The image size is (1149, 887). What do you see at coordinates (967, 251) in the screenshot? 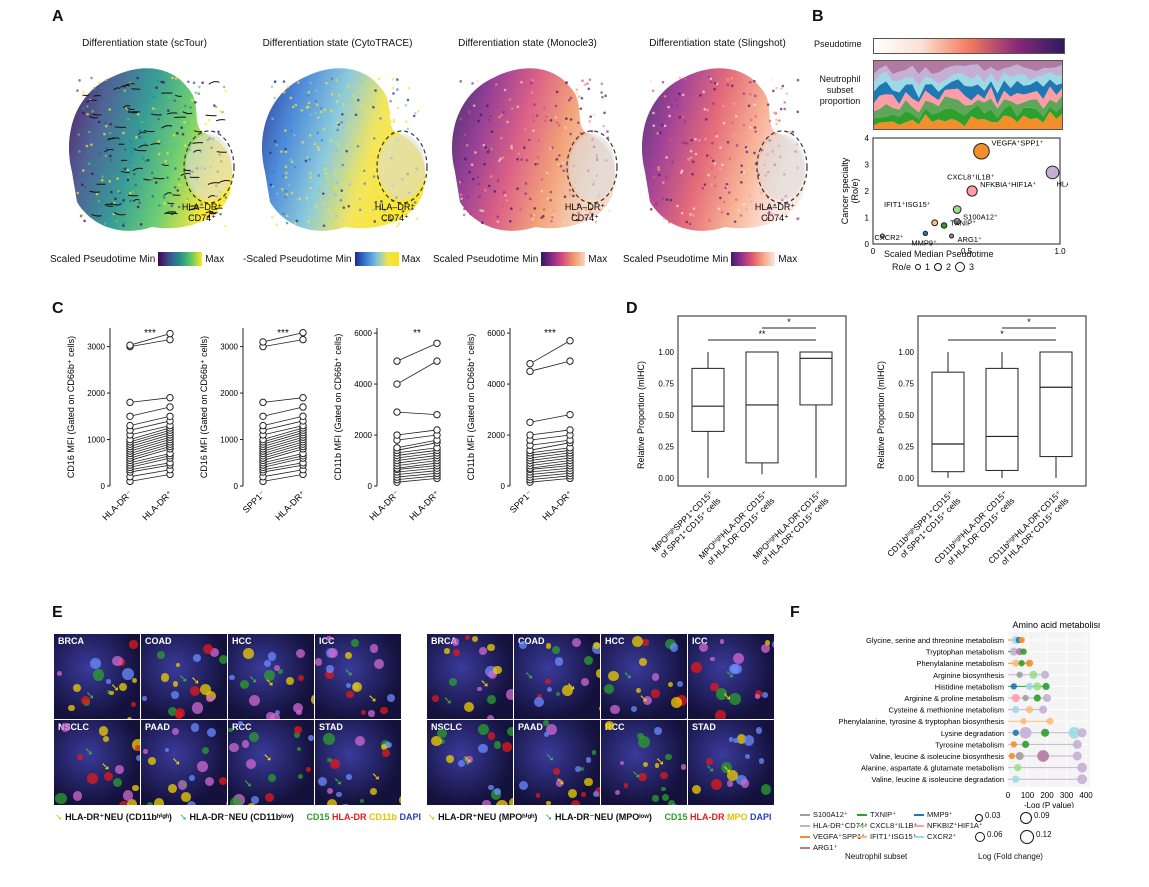
I see `b-xtick-label: 0.5` at bounding box center [967, 251].